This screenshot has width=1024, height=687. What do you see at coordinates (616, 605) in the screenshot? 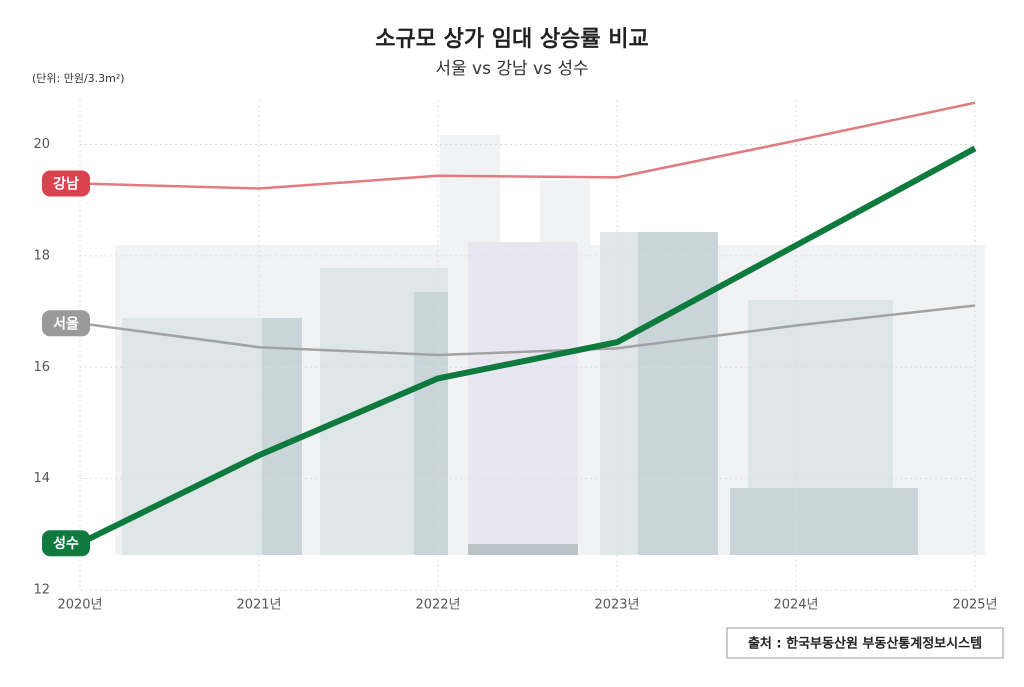
I see `x-tick-label: 2023년` at bounding box center [616, 605].